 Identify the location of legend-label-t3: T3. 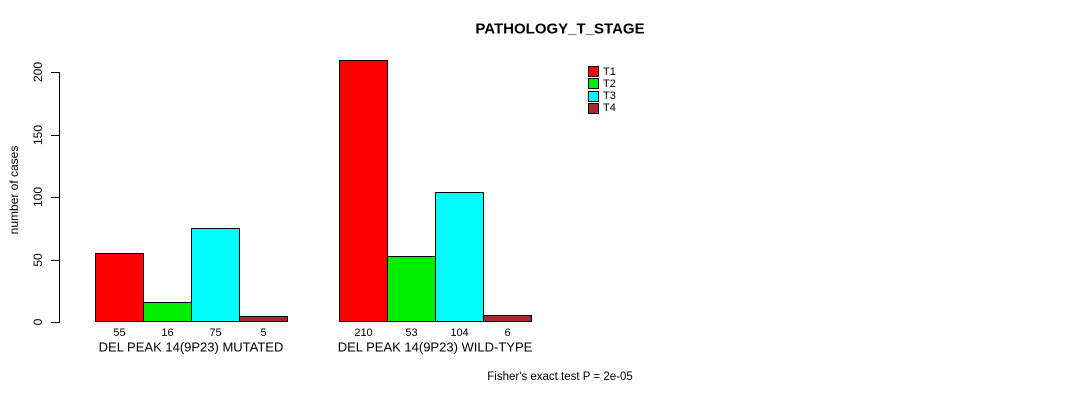
(609, 96).